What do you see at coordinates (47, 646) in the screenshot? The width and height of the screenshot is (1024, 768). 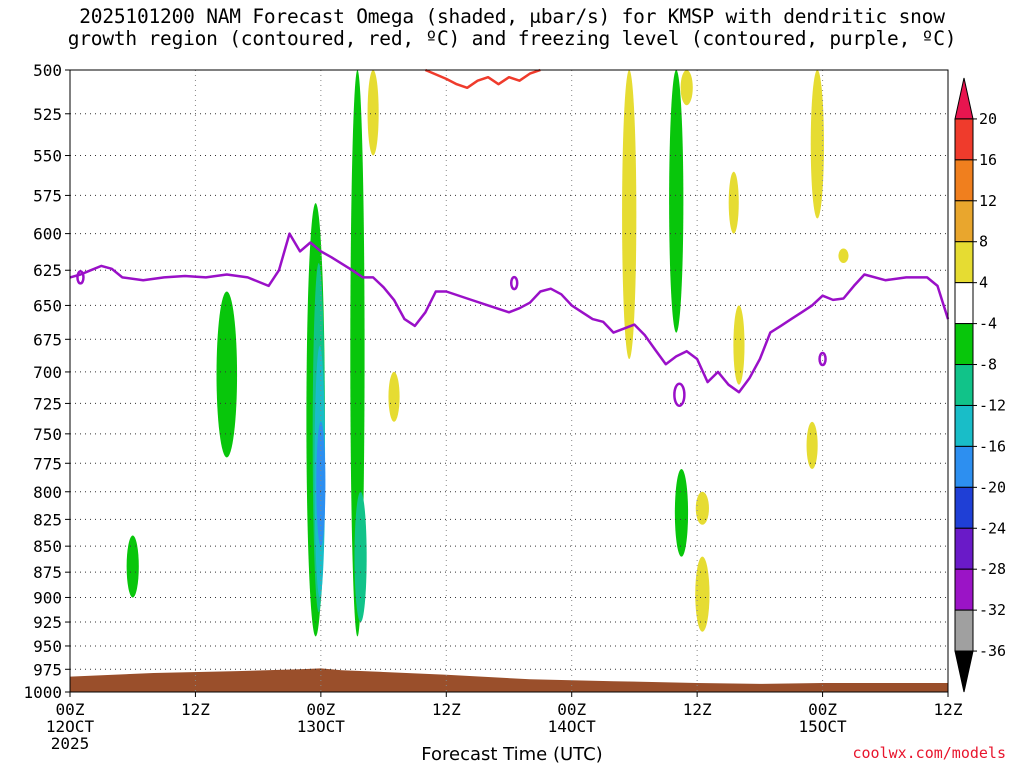 I see `y-tick-label: 950` at bounding box center [47, 646].